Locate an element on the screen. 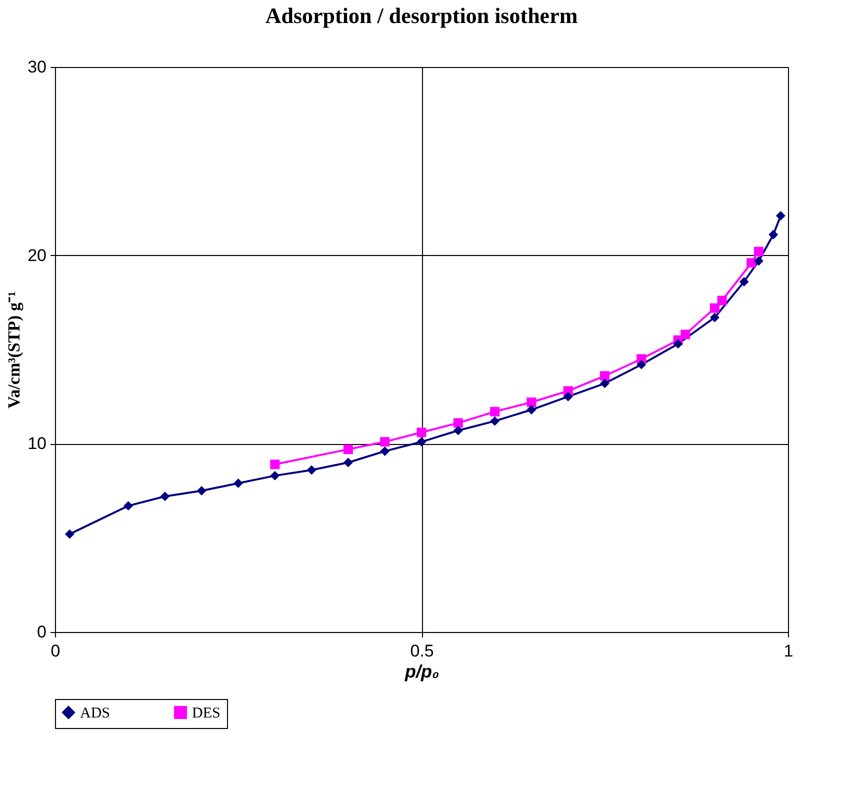  legend-label: ADS is located at coordinates (95, 714).